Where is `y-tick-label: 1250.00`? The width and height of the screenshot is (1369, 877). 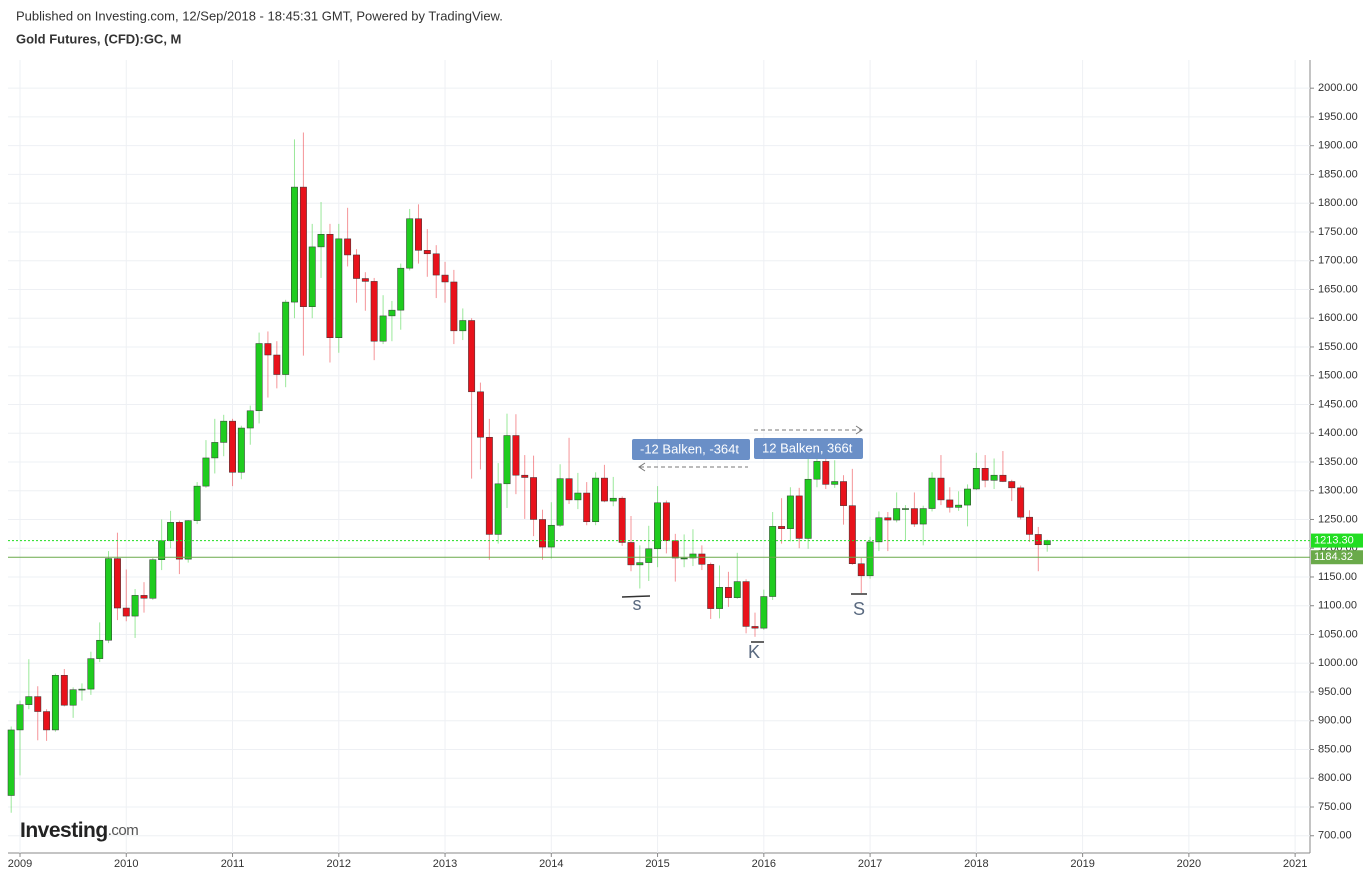 y-tick-label: 1250.00 is located at coordinates (1338, 519).